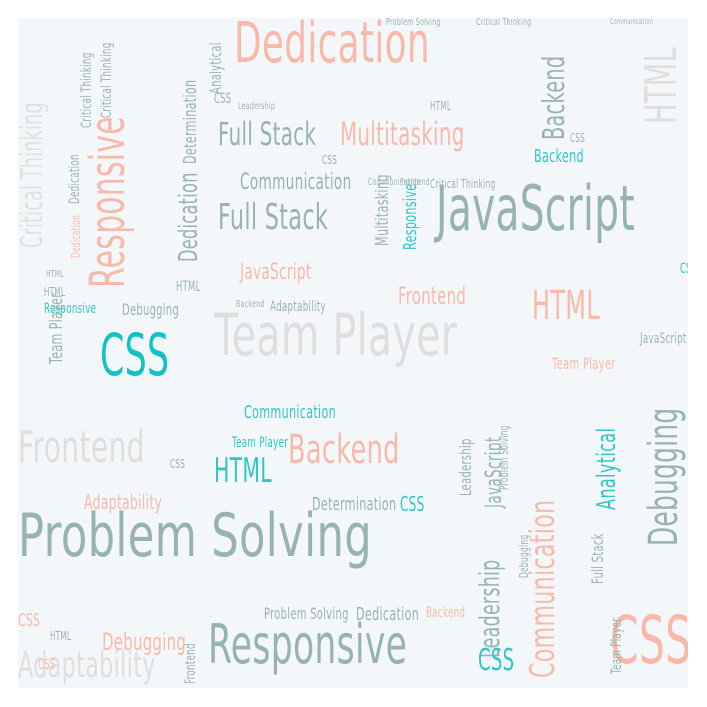 The image size is (707, 707). Describe the element at coordinates (267, 134) in the screenshot. I see `word-full-stack-1: Full Stack` at that location.